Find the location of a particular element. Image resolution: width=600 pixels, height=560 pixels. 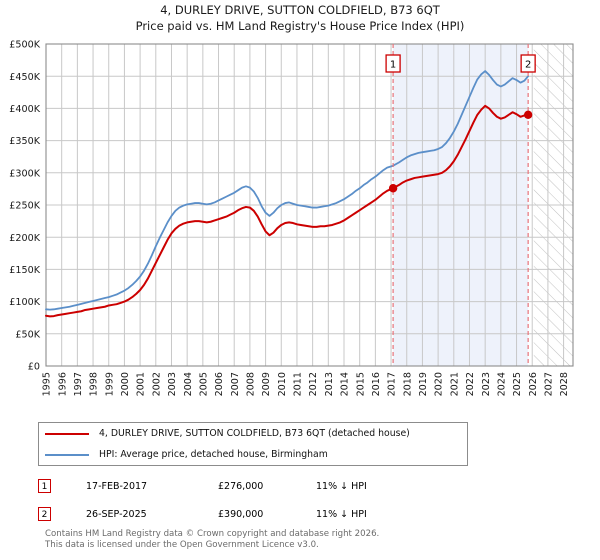

x-axis-tick-label: 2004 is located at coordinates (188, 384).